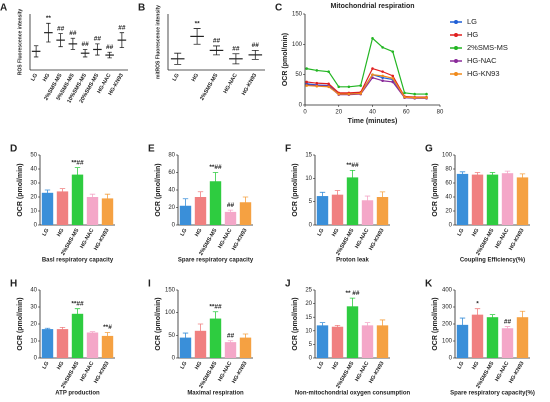  Describe the element at coordinates (447, 156) in the screenshot. I see `y-tick-label: 100` at that location.